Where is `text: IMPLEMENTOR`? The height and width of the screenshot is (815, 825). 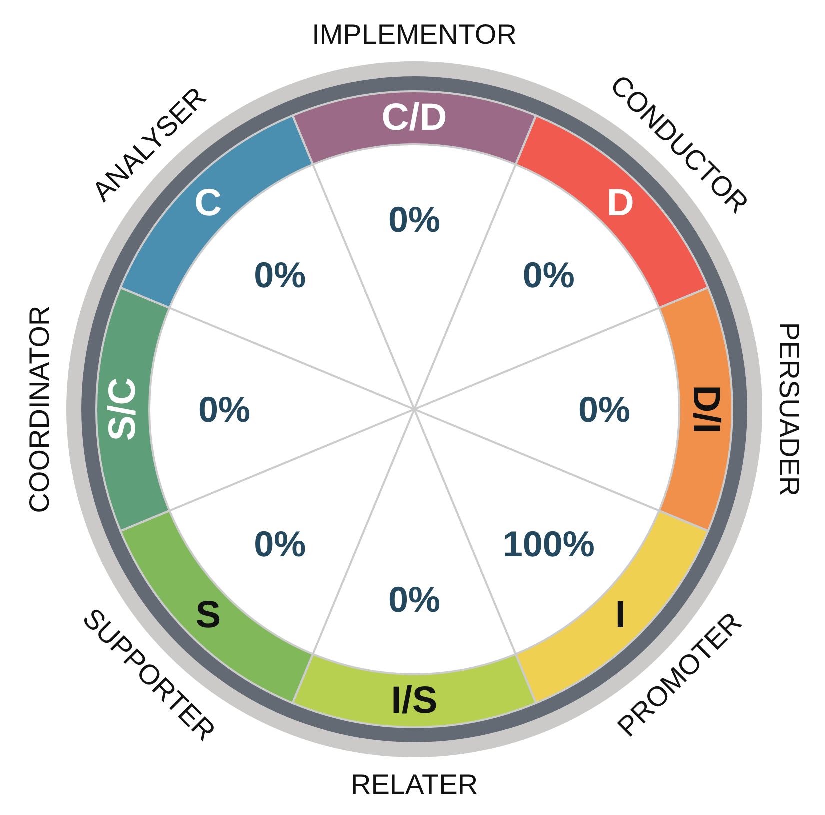
text: IMPLEMENTOR is located at coordinates (414, 34).